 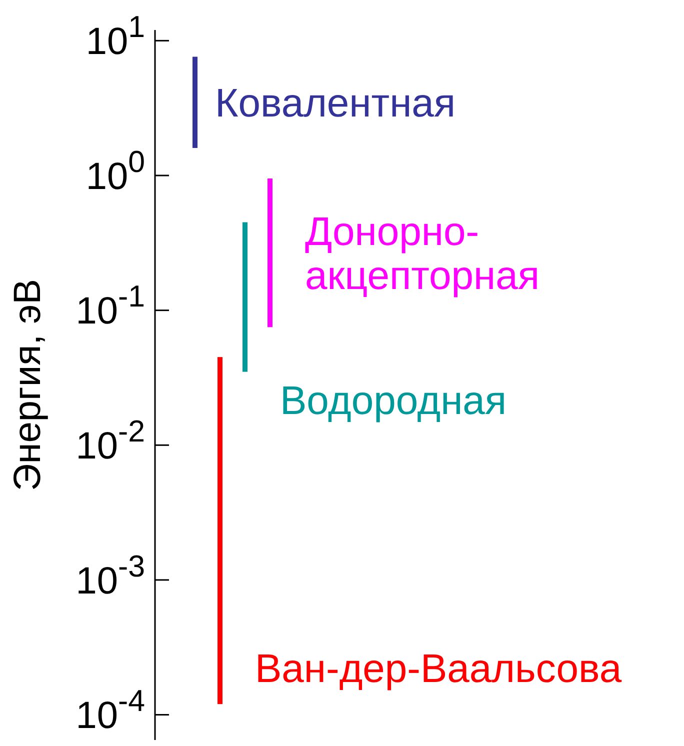 I want to click on y-tick-label: 10$^{-1}$, so click(x=110, y=306).